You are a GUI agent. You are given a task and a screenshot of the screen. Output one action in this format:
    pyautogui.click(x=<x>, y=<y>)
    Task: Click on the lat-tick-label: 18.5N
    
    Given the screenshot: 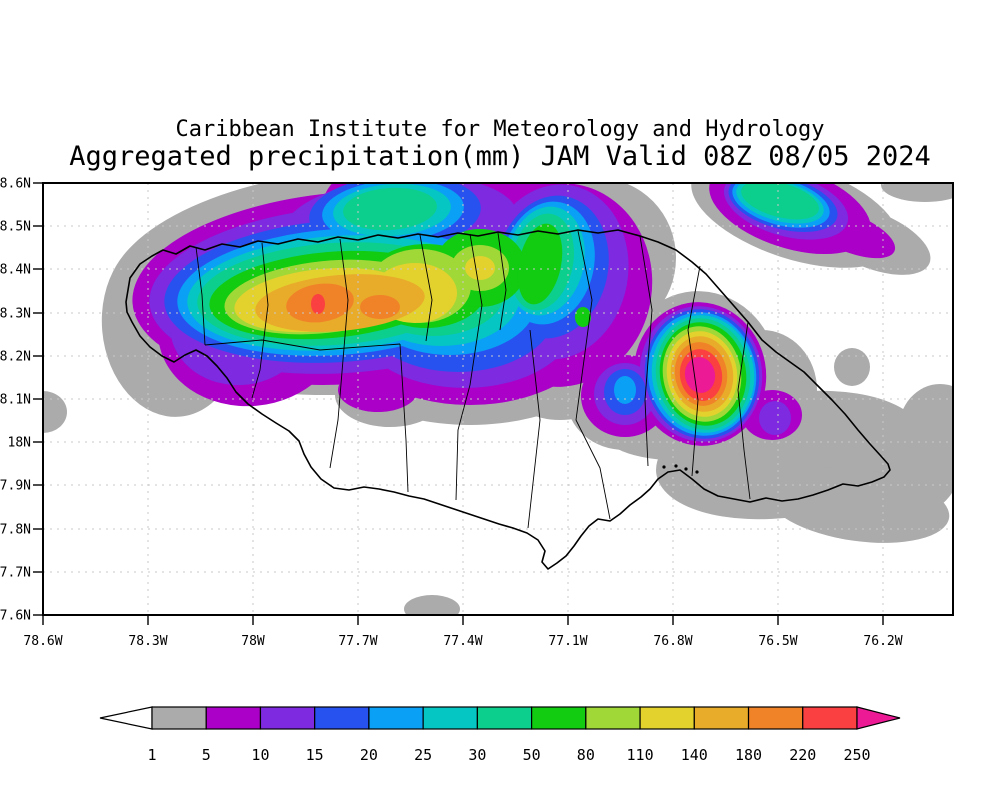 What is the action you would take?
    pyautogui.click(x=15, y=227)
    